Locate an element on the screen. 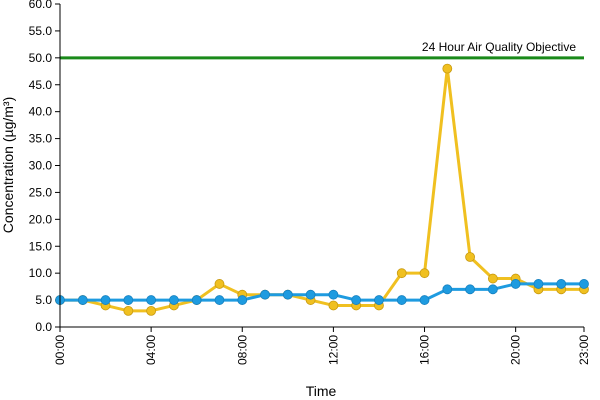 This screenshot has width=600, height=400. x-tick-label: 20:00 is located at coordinates (516, 350).